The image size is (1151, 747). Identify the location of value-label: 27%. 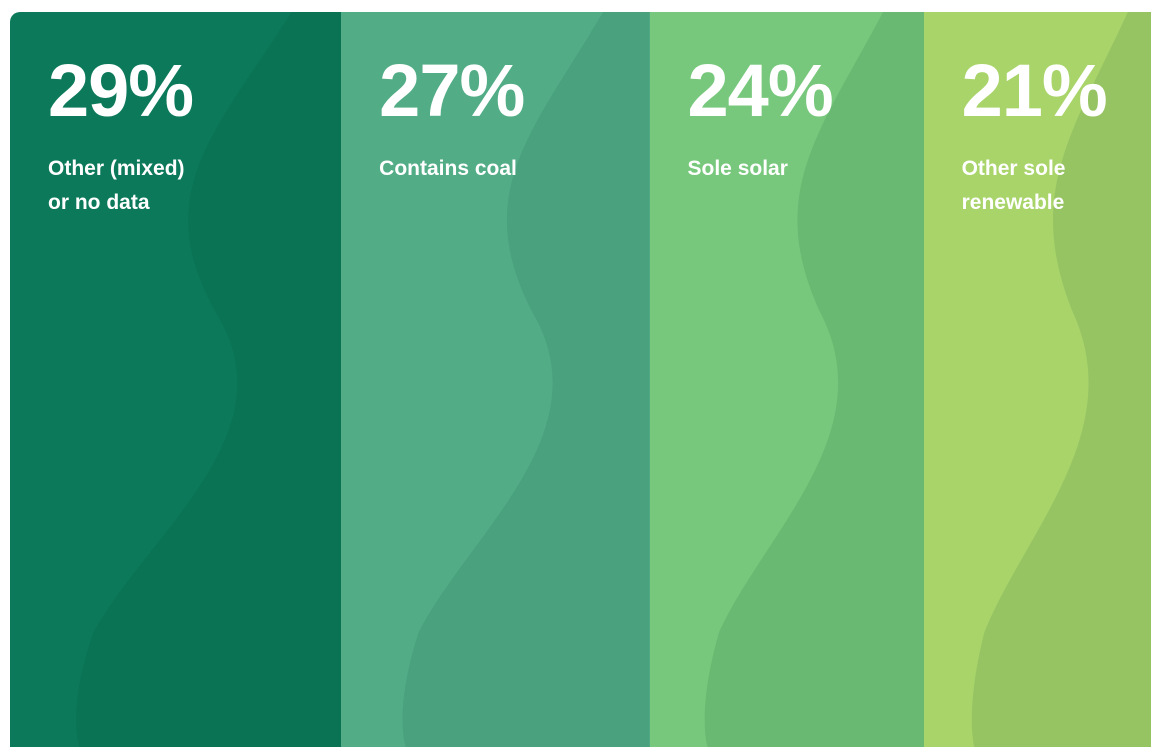
(452, 90).